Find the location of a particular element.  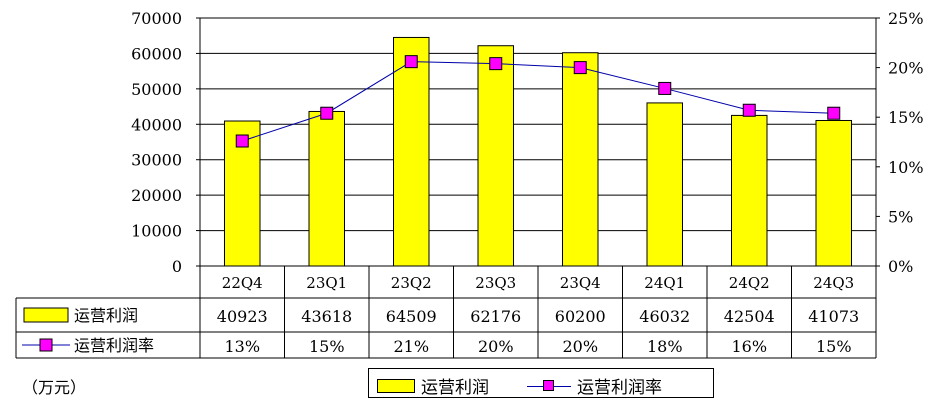

x-tick-label: 23Q3 is located at coordinates (495, 283).